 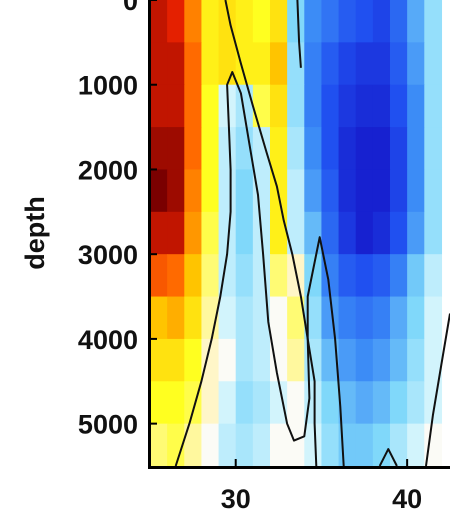 I want to click on y-ticks: 0 1000 2000 3000 4000 5000, so click(x=117, y=220).